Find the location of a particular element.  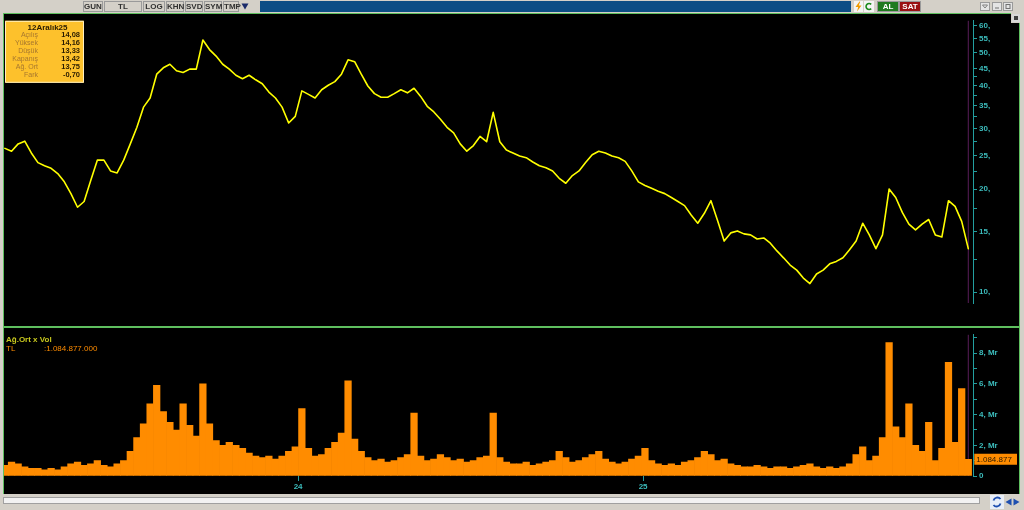

x-tick-label: 25 is located at coordinates (643, 486).